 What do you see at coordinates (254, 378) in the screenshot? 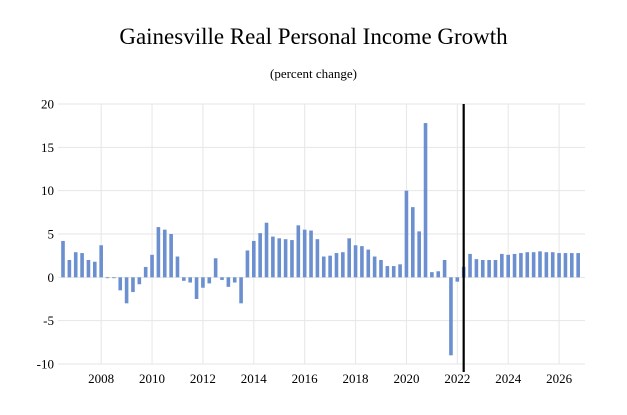
I see `x-tick-label: 2014` at bounding box center [254, 378].